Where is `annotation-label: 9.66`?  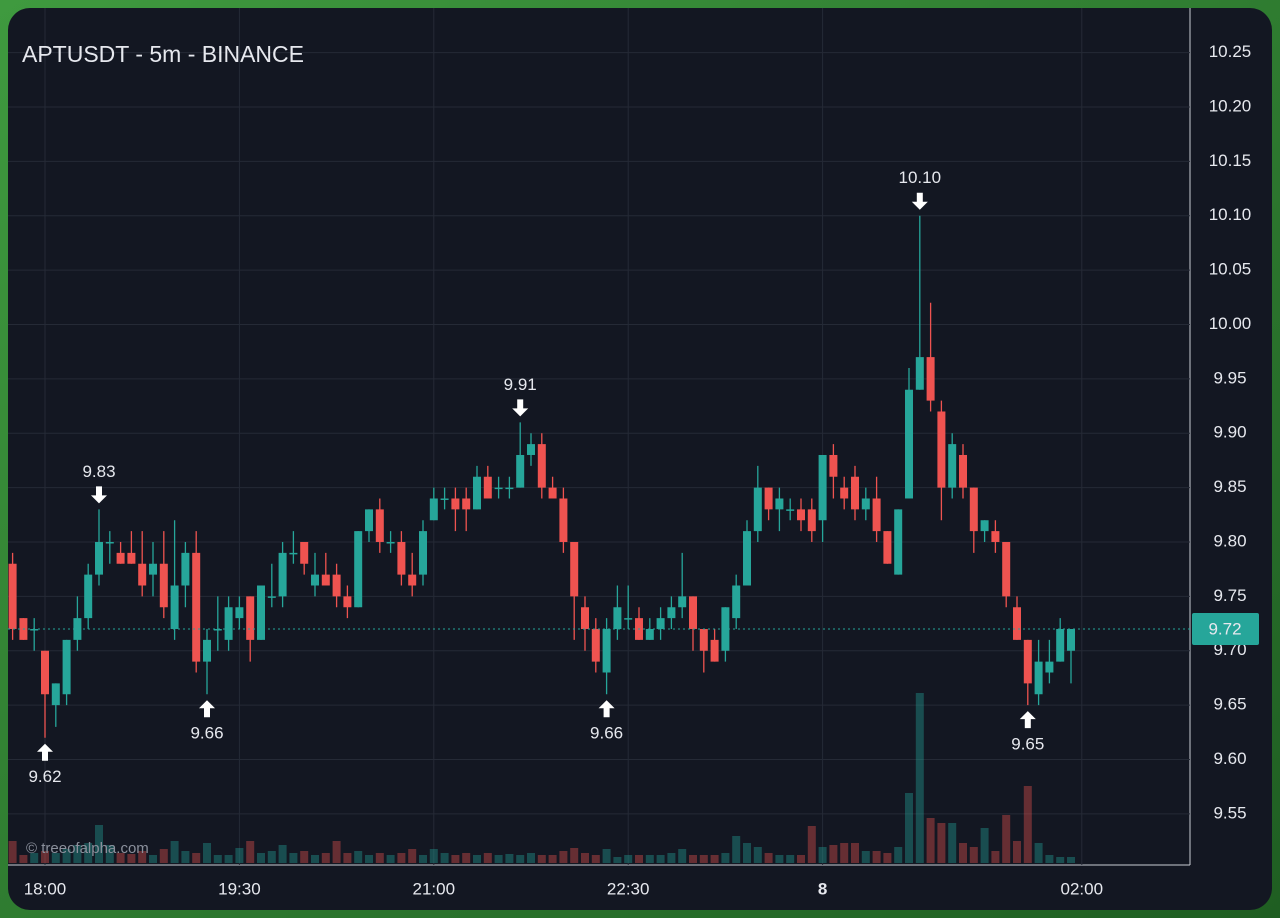 annotation-label: 9.66 is located at coordinates (606, 733).